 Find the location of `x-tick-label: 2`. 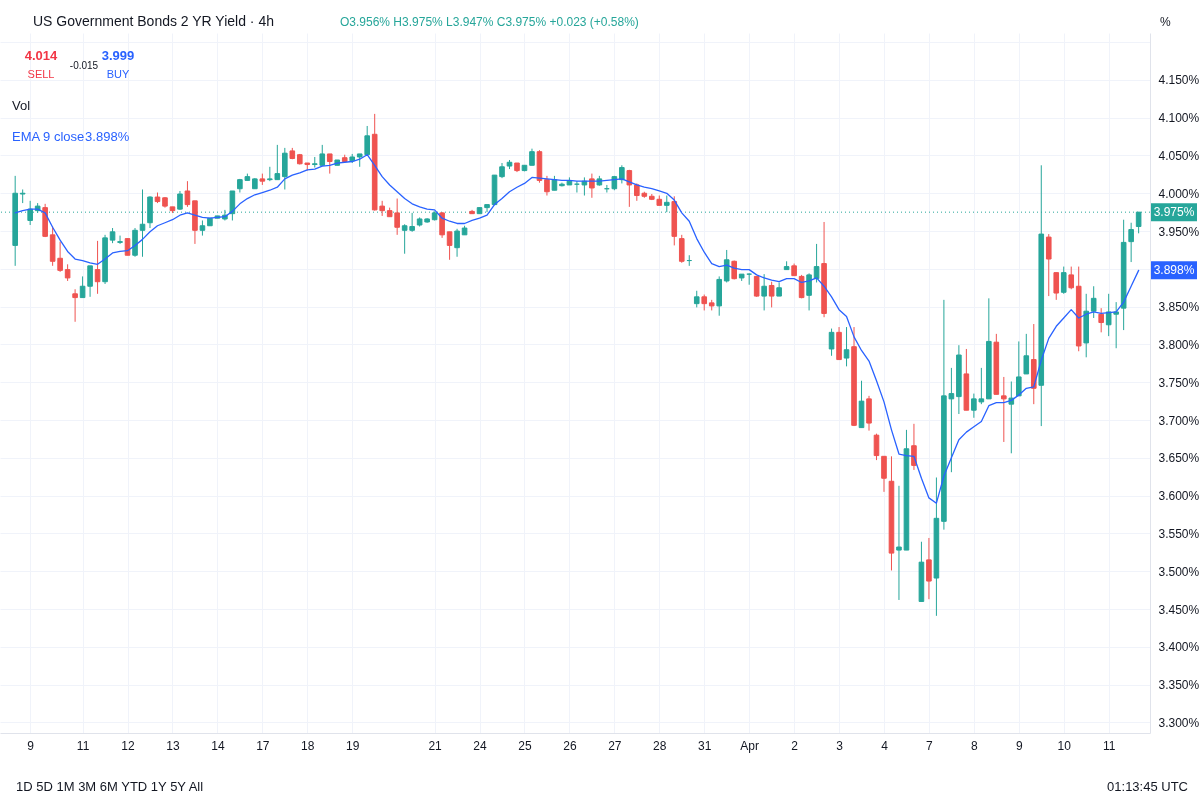

x-tick-label: 2 is located at coordinates (795, 745).